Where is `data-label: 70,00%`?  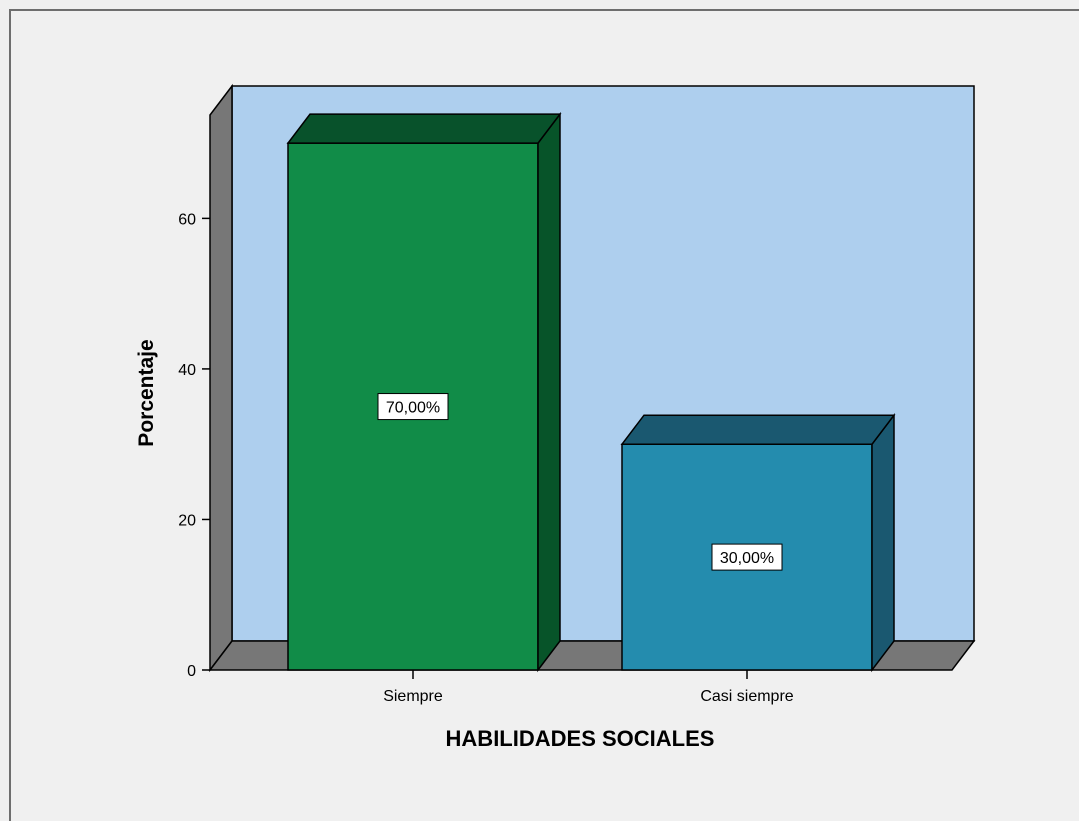
data-label: 70,00% is located at coordinates (413, 408).